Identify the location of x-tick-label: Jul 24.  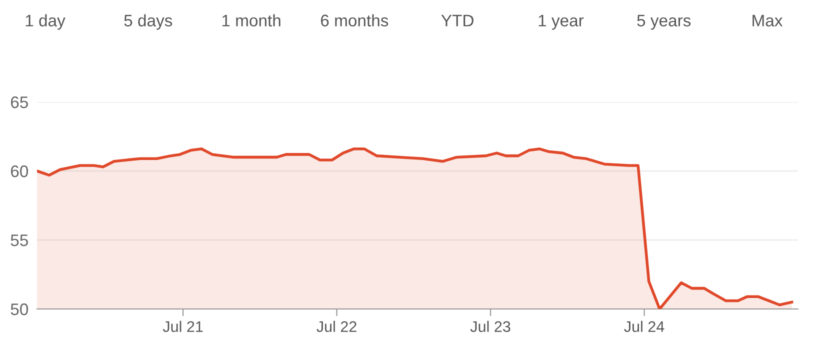
(644, 326).